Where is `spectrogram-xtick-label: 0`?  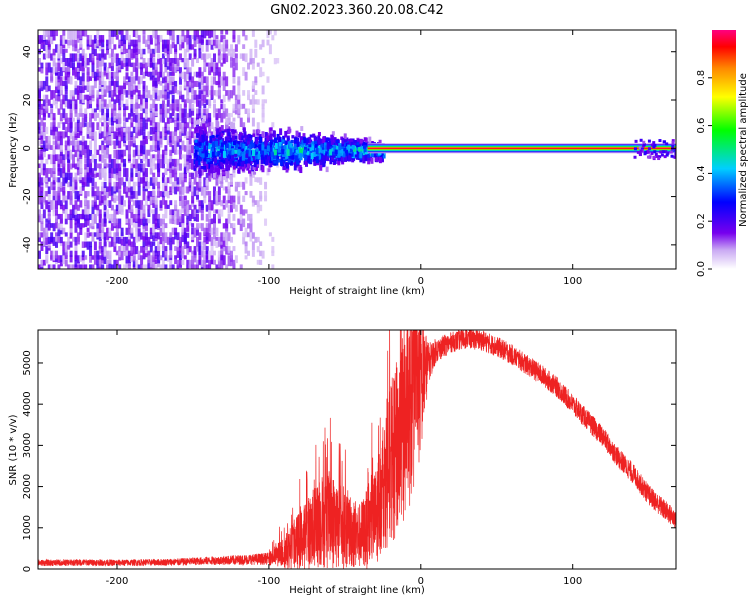
spectrogram-xtick-label: 0 is located at coordinates (421, 281).